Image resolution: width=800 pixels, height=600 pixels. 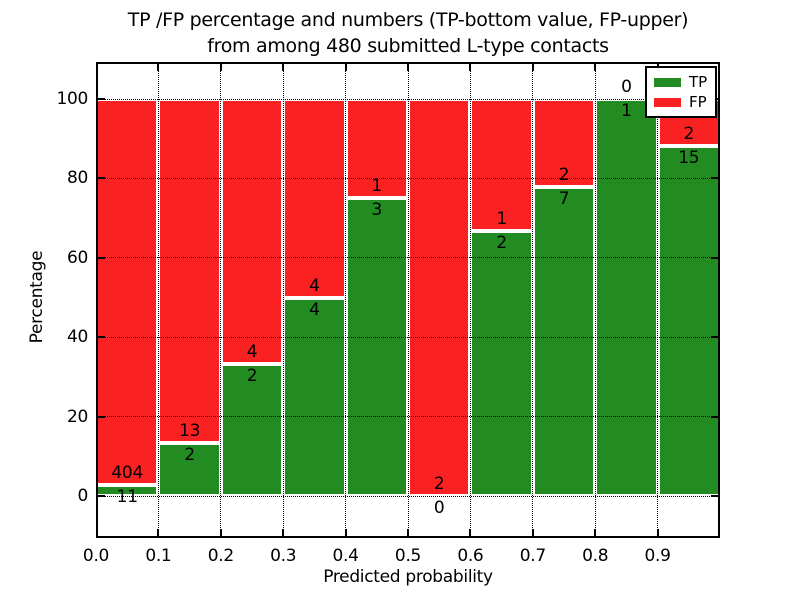 What do you see at coordinates (314, 309) in the screenshot?
I see `tp-count-label: 4` at bounding box center [314, 309].